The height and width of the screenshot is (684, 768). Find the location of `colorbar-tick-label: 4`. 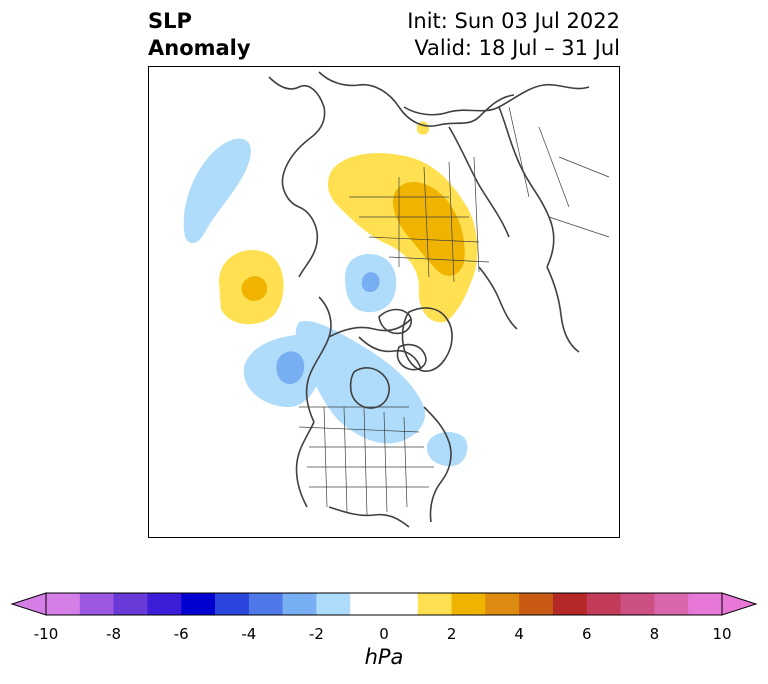

colorbar-tick-label: 4 is located at coordinates (519, 634).